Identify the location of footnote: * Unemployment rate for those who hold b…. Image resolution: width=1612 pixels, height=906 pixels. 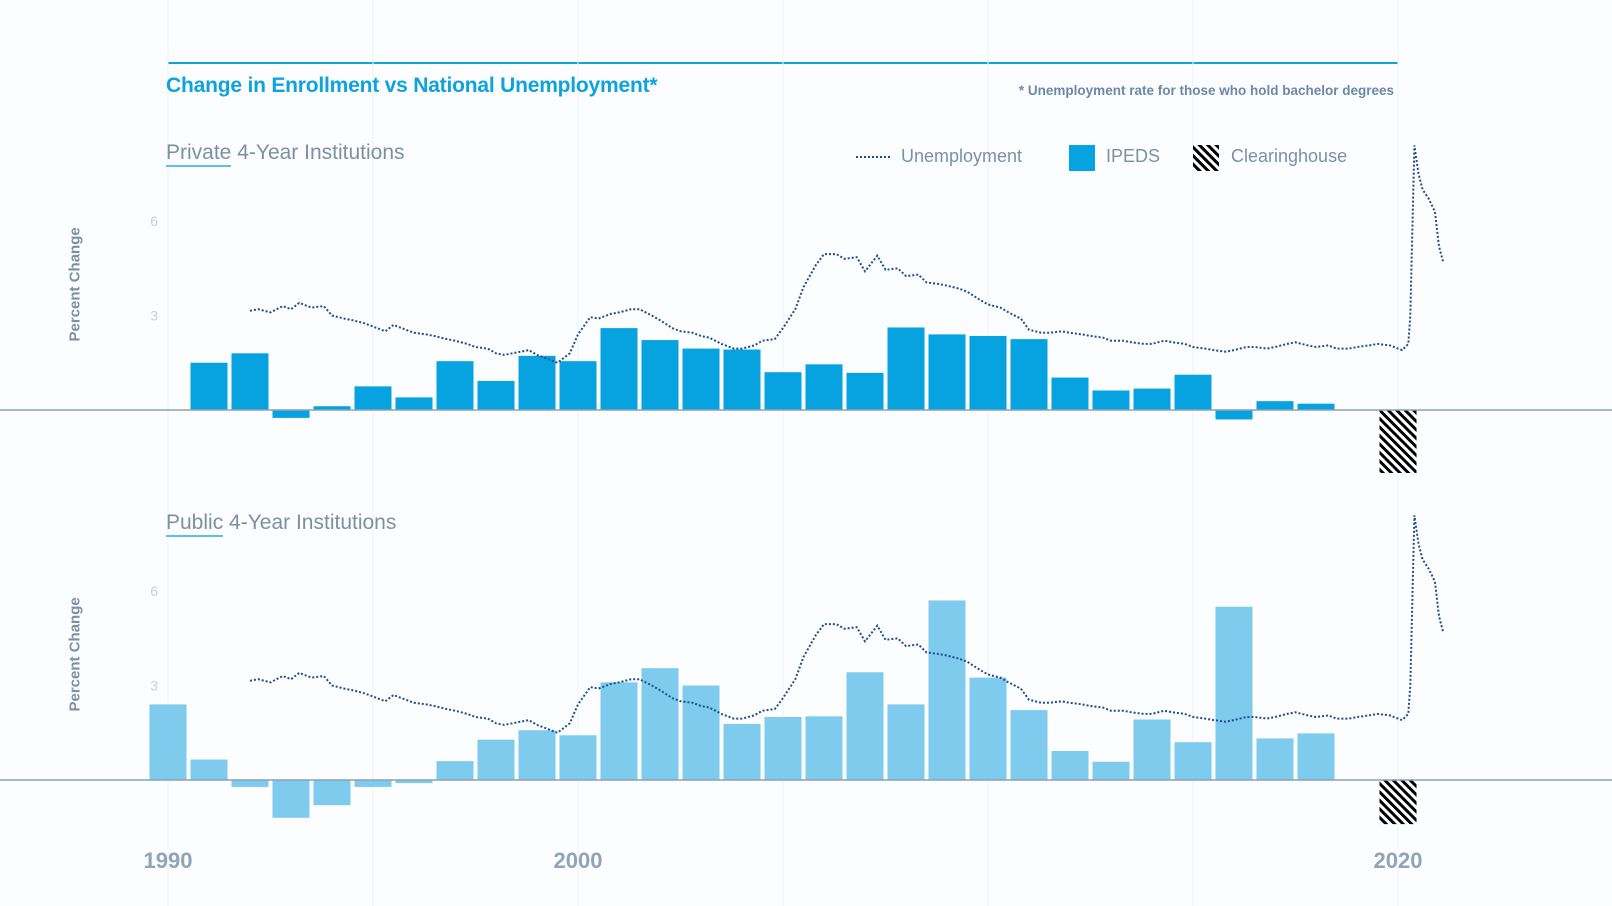
(1206, 90).